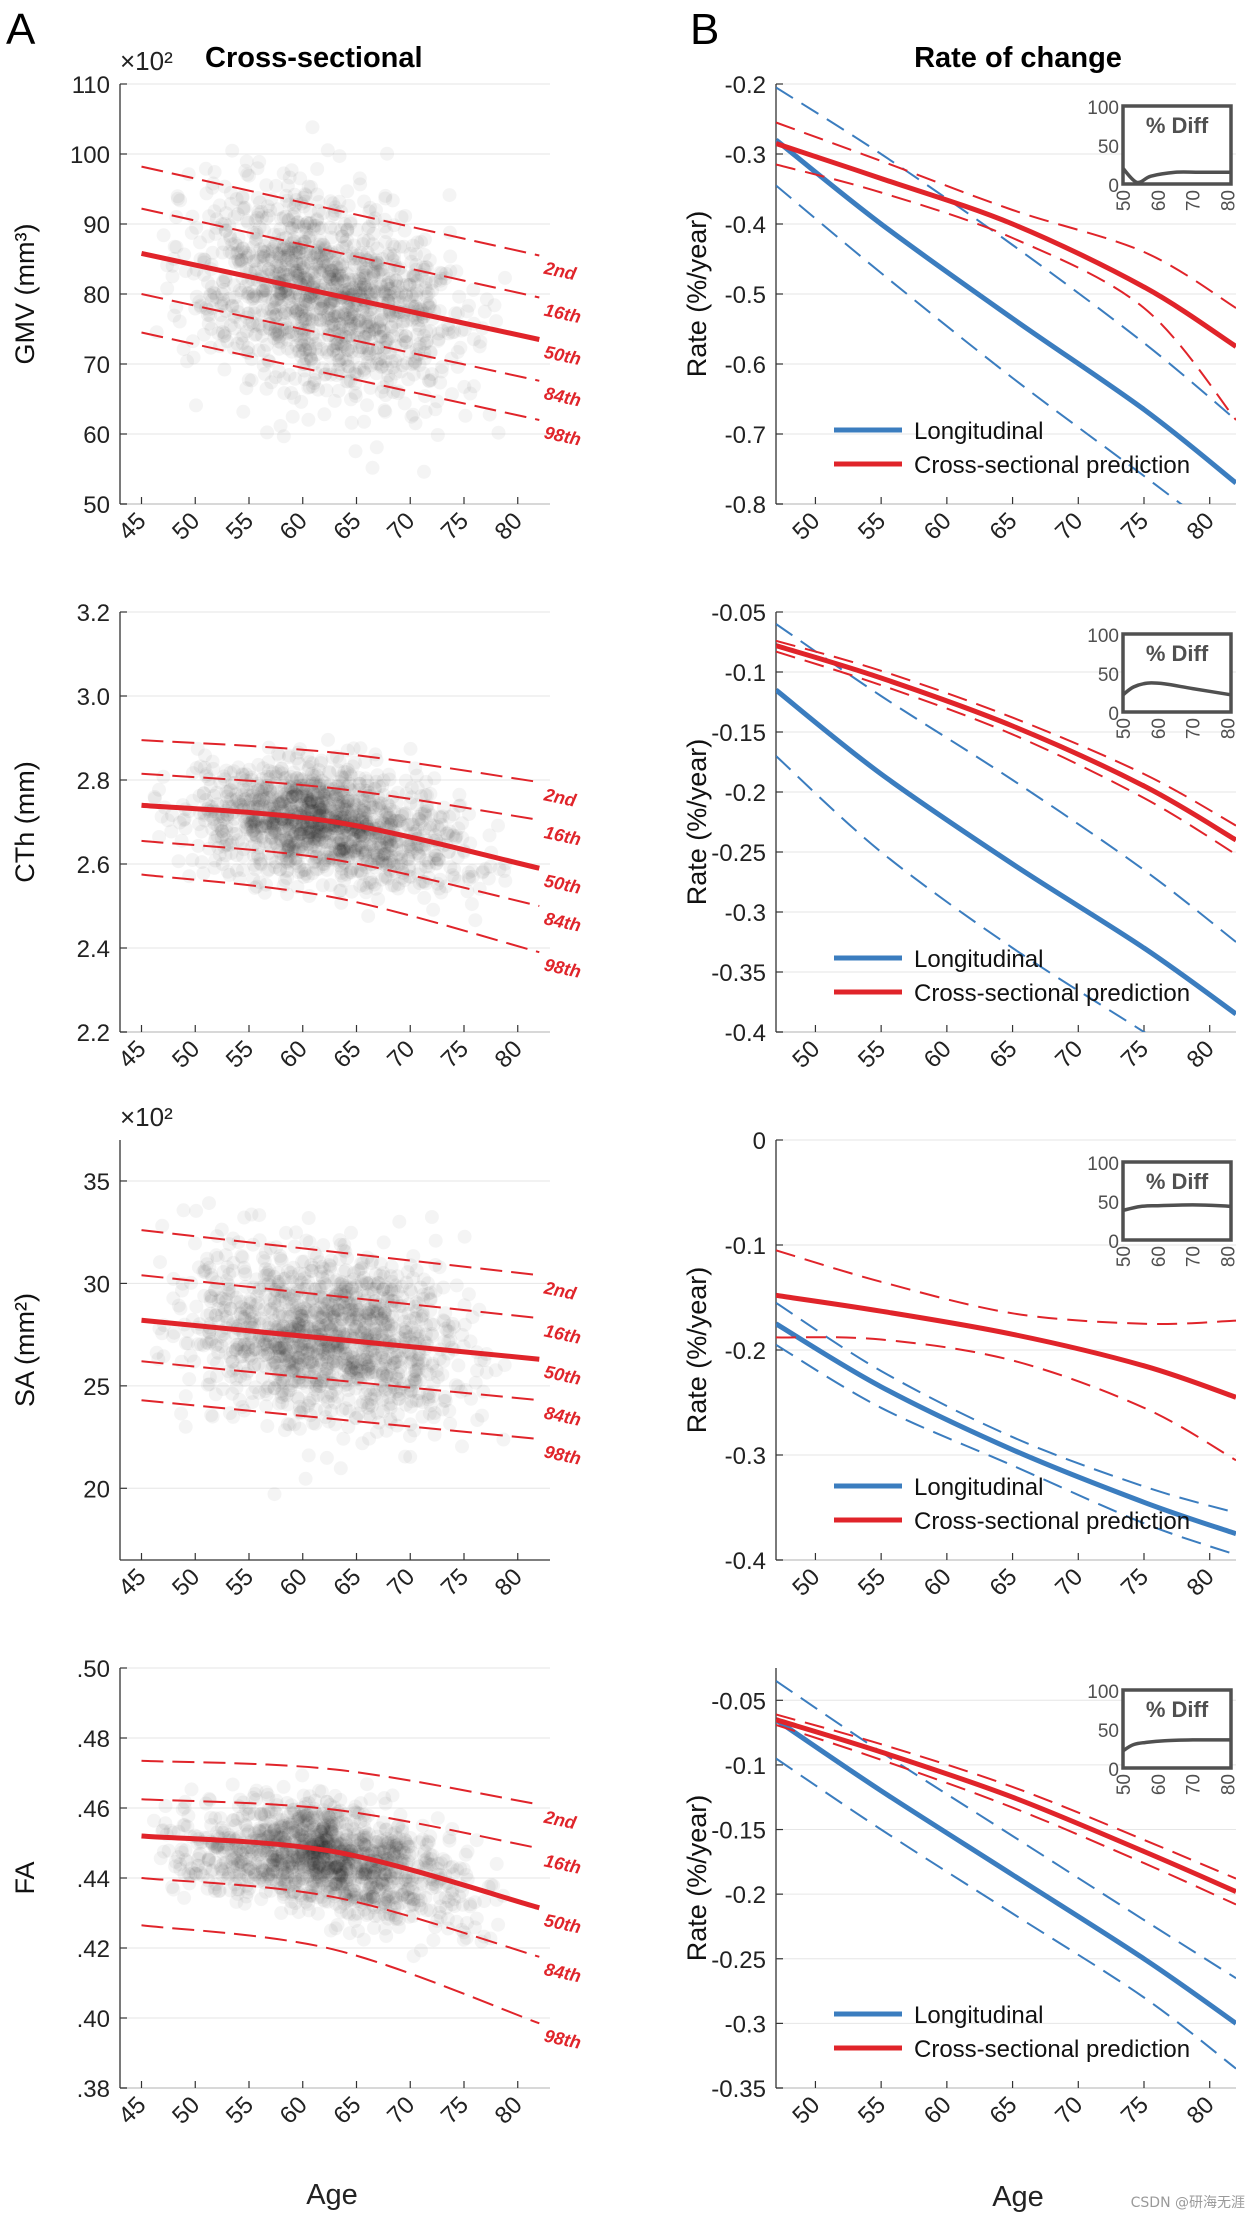 This screenshot has width=1253, height=2216. Describe the element at coordinates (93, 1879) in the screenshot. I see `fa-y-tick-label: .44` at that location.